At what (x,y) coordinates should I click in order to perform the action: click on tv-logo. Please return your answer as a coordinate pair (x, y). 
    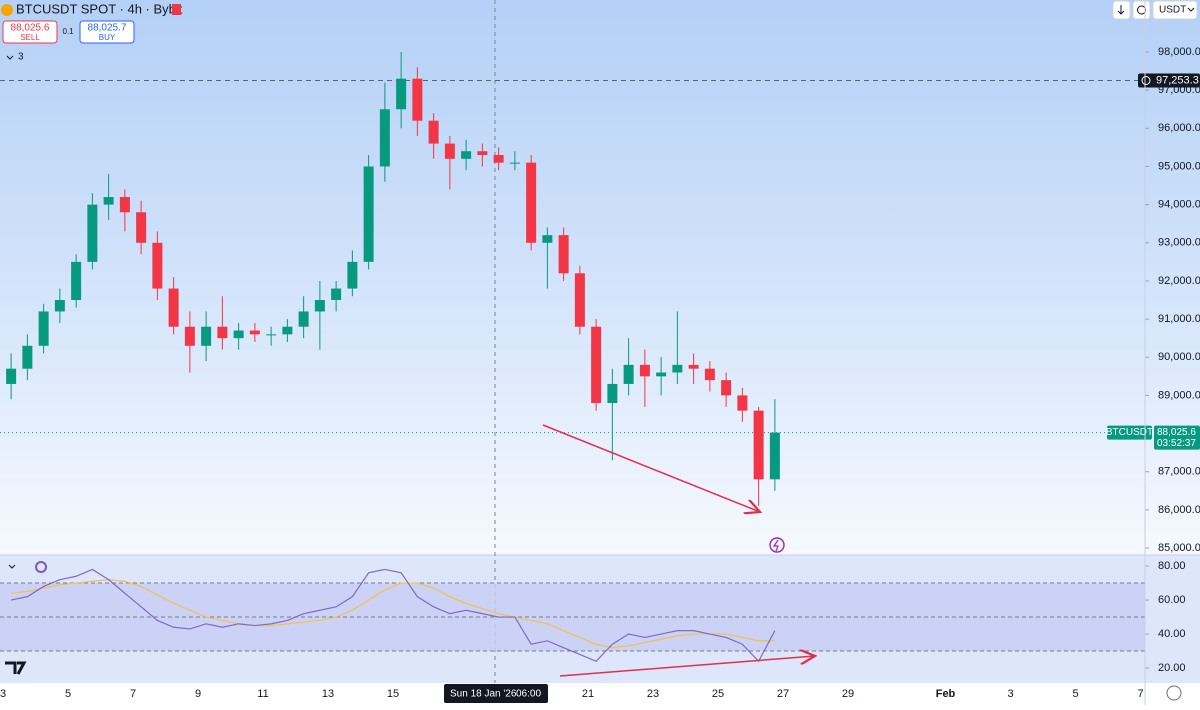
    Looking at the image, I should click on (16, 668).